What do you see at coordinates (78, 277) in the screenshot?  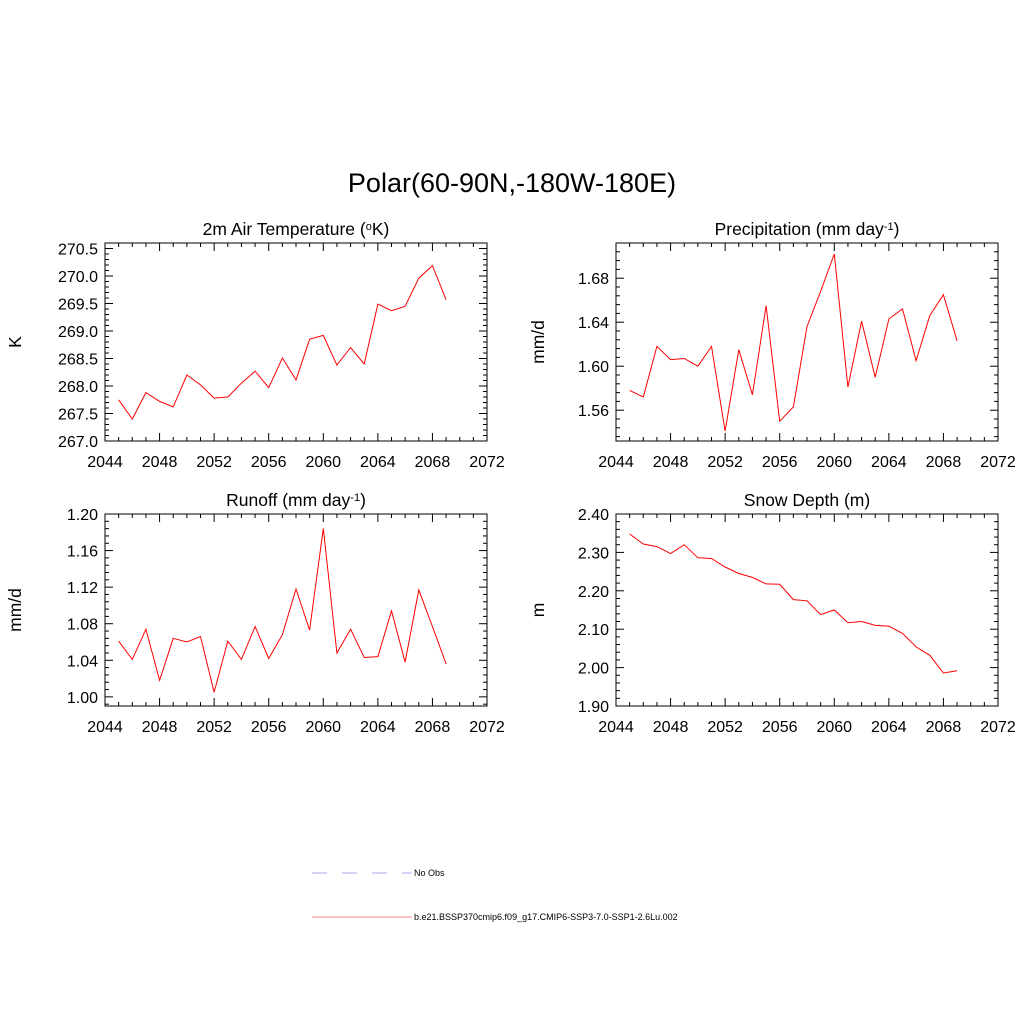 I see `y-tick-label: 270.0` at bounding box center [78, 277].